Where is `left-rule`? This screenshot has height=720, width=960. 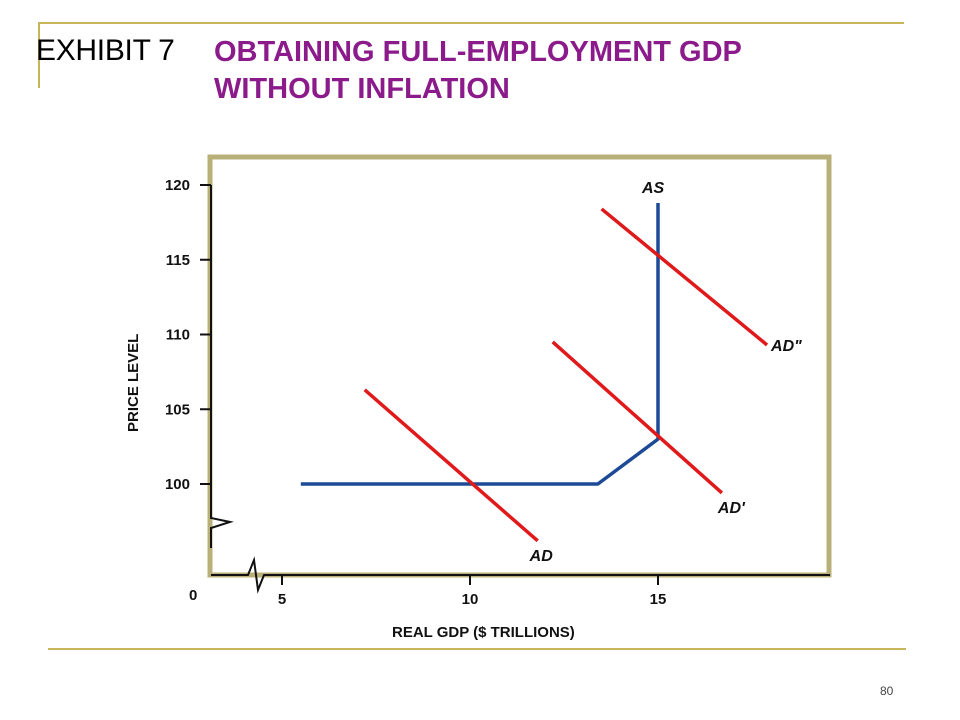
left-rule is located at coordinates (39, 55).